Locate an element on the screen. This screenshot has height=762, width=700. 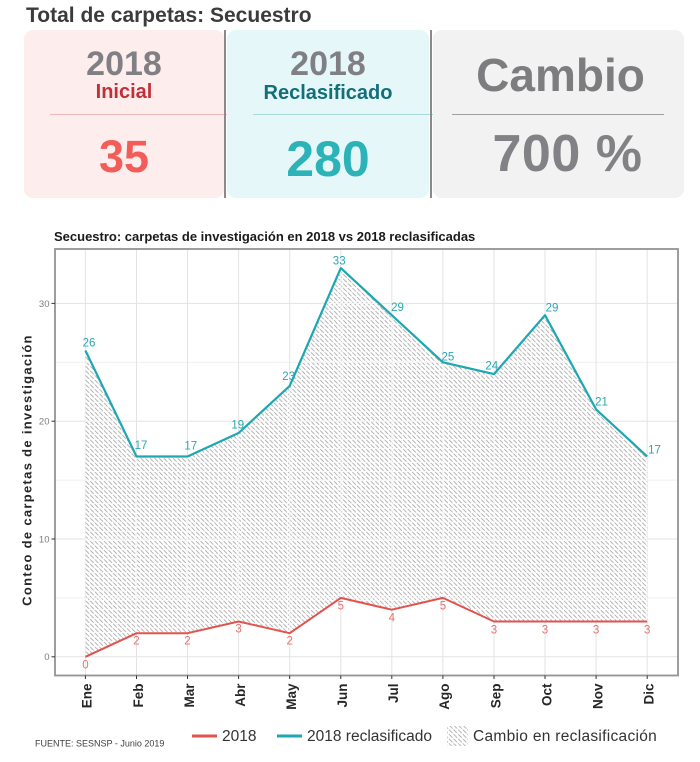
svg-text: Ene is located at coordinates (87, 695).